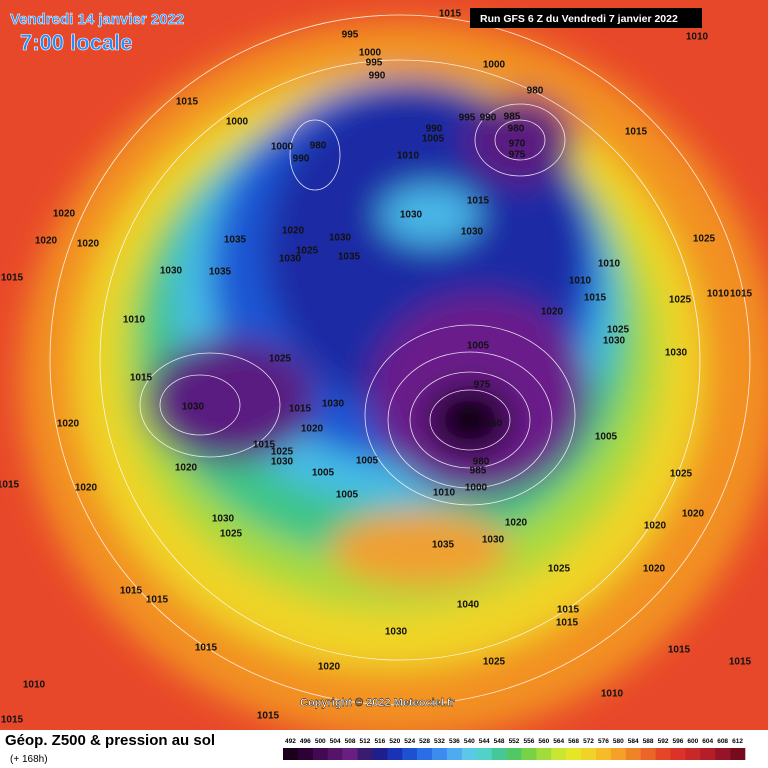 This screenshot has width=768, height=768. I want to click on scale-label: 496, so click(305, 741).